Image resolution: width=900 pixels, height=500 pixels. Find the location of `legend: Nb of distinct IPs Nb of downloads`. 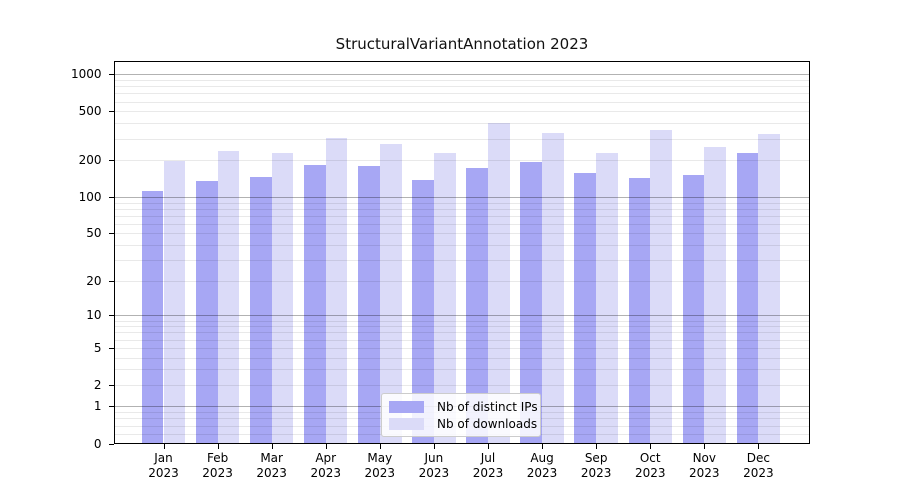

legend: Nb of distinct IPs Nb of downloads is located at coordinates (461, 415).